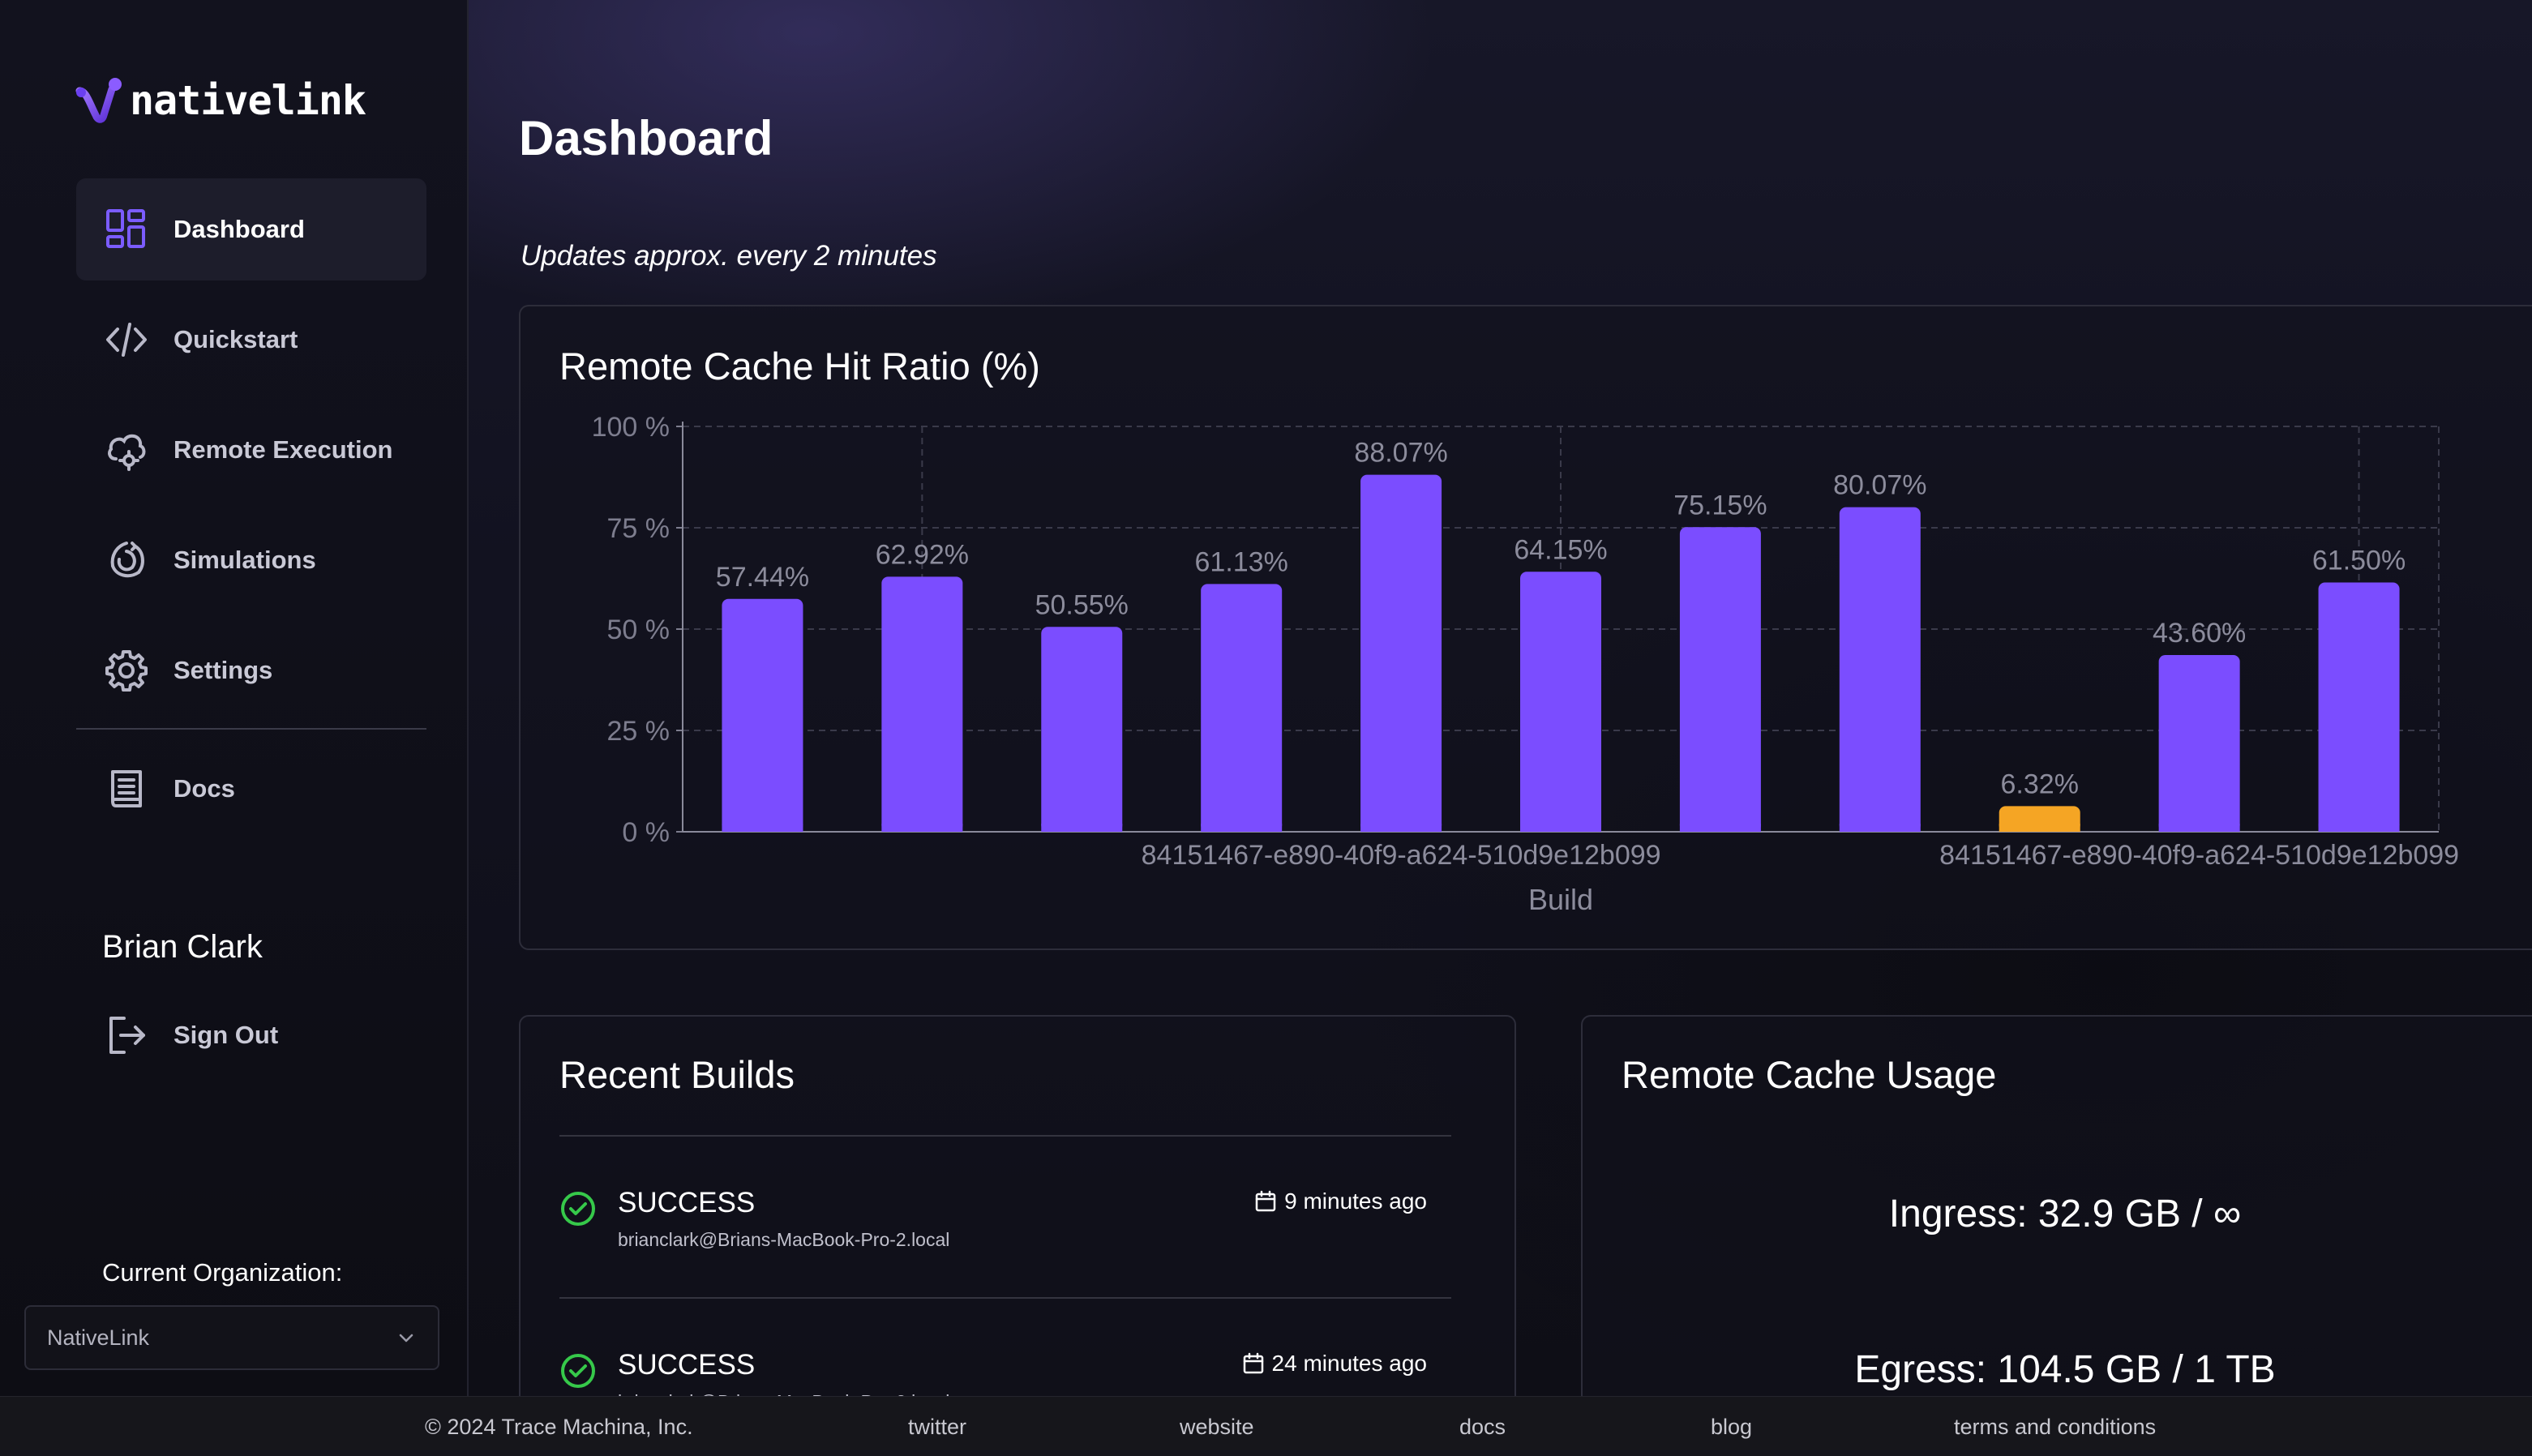 The width and height of the screenshot is (2532, 1456). I want to click on y-tick-label: 100 %, so click(631, 427).